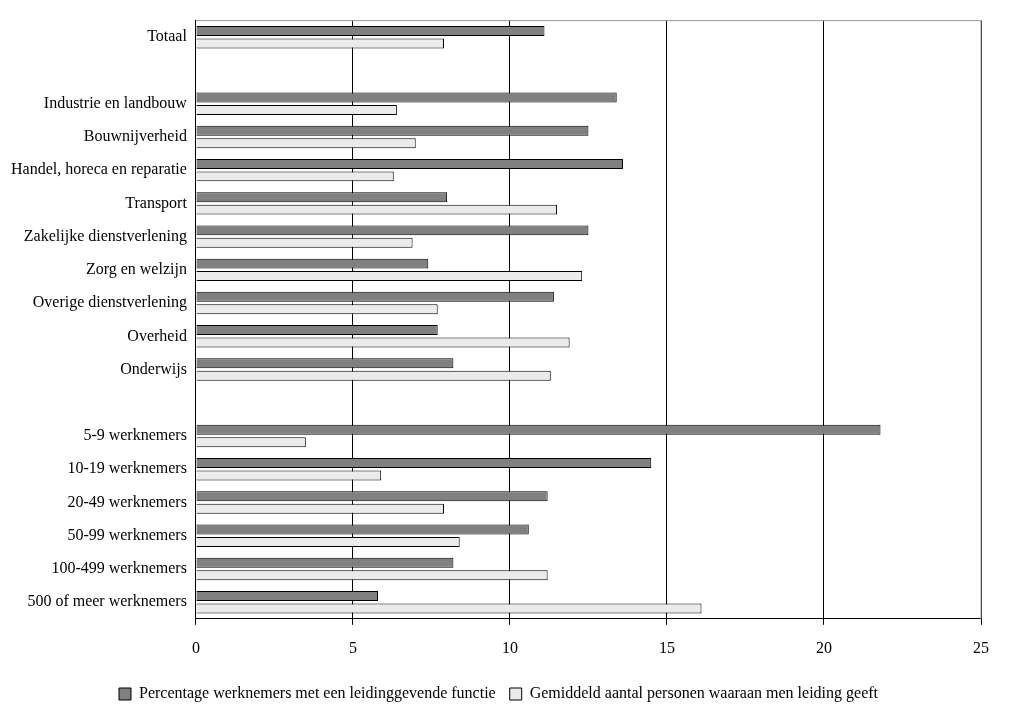 The width and height of the screenshot is (1011, 728). Describe the element at coordinates (127, 534) in the screenshot. I see `y-tick-label: 50-99 werknemers` at that location.